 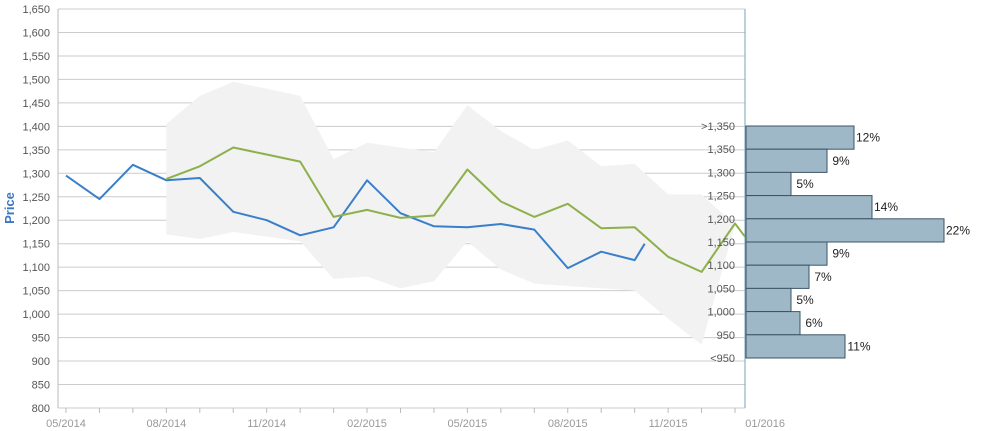 I want to click on y-tick-label: 800, so click(x=41, y=409).